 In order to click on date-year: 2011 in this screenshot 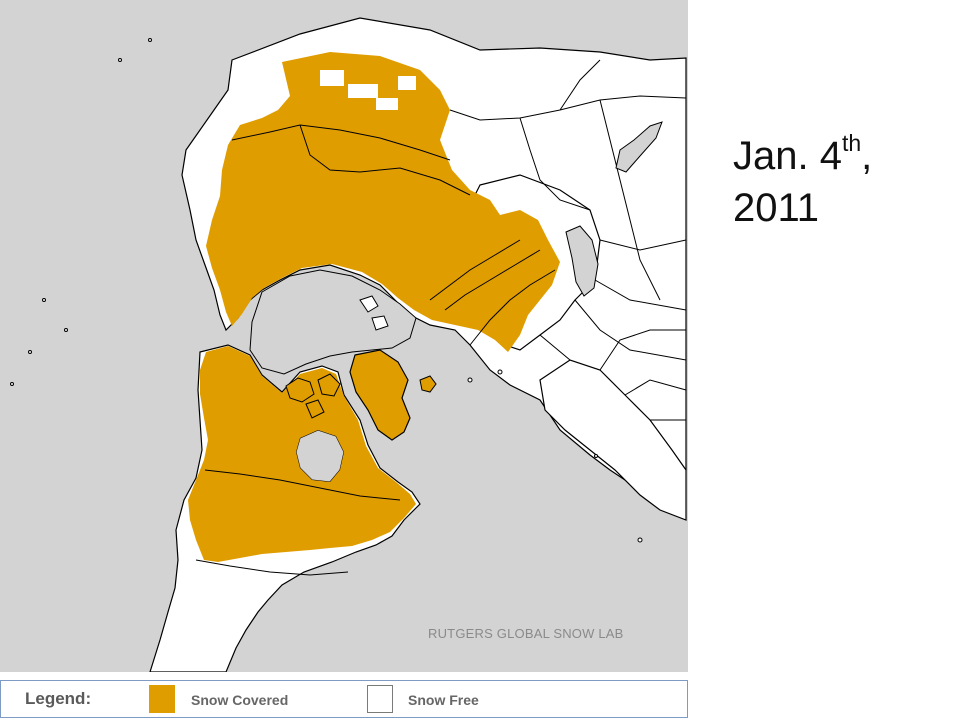, I will do `click(776, 208)`.